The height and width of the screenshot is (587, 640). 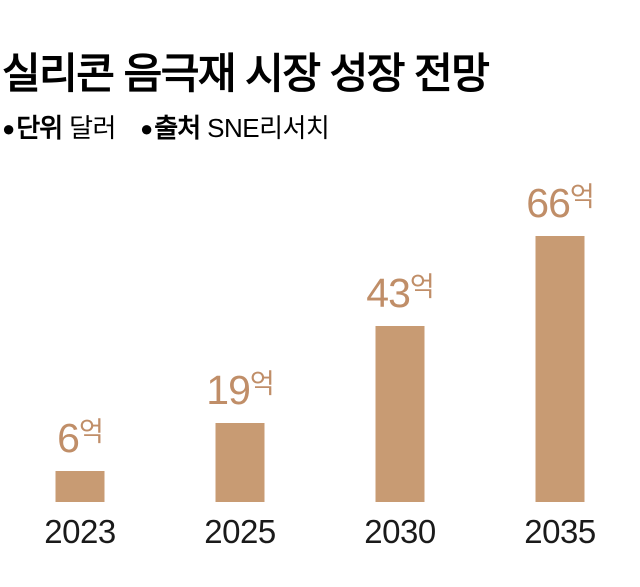 What do you see at coordinates (246, 73) in the screenshot?
I see `chart-title: 실리콘 음극재 시장 성장 전망` at bounding box center [246, 73].